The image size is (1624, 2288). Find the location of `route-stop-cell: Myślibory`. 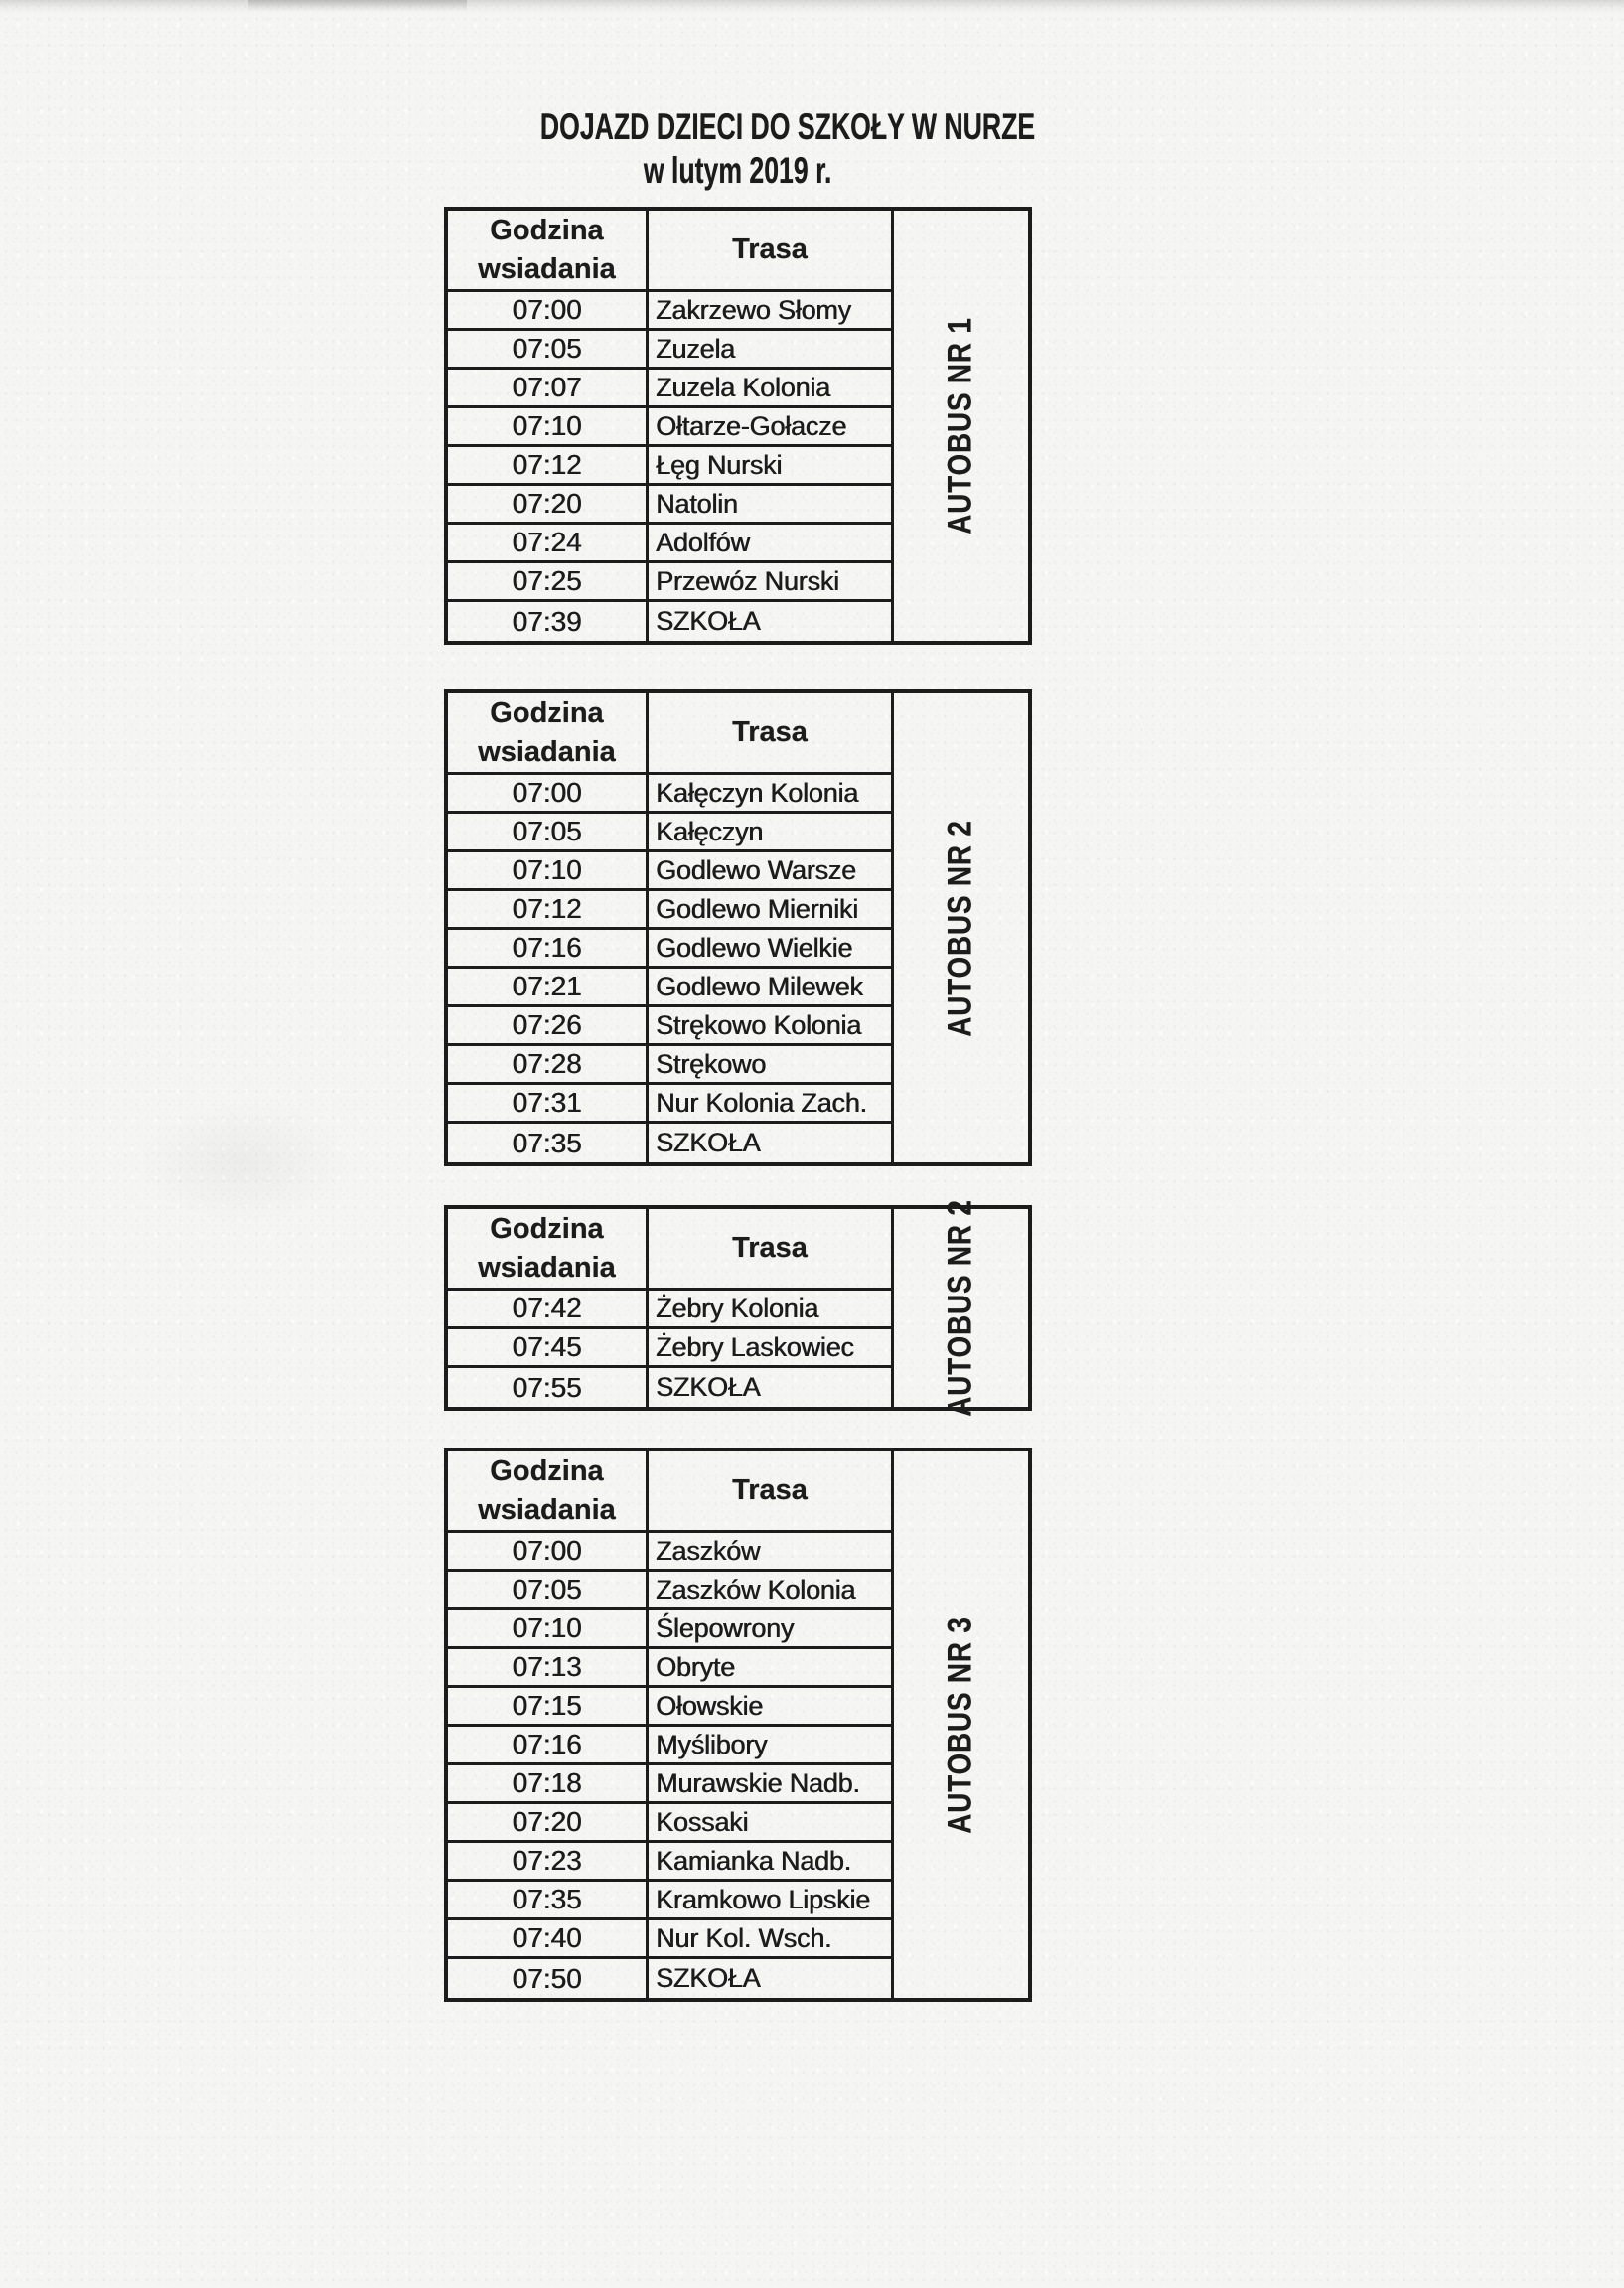

route-stop-cell: Myślibory is located at coordinates (712, 1744).